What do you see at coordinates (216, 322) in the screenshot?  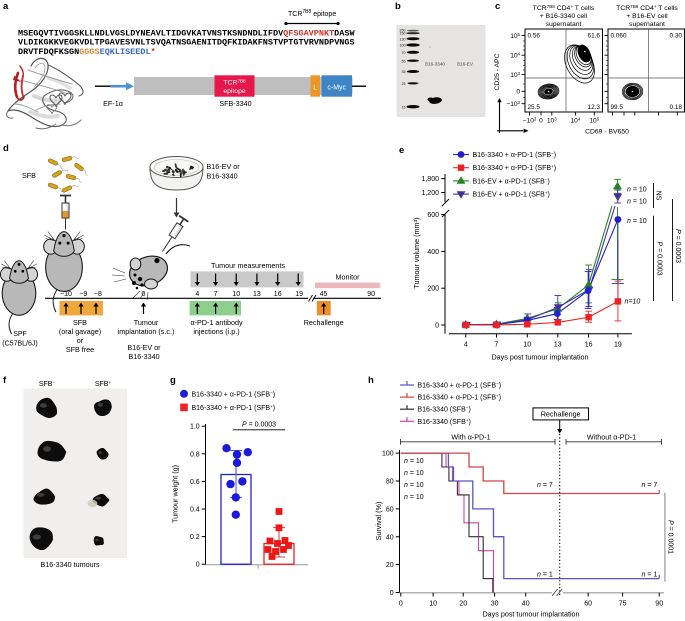 I see `svg-text: α-PD-1 antibody` at bounding box center [216, 322].